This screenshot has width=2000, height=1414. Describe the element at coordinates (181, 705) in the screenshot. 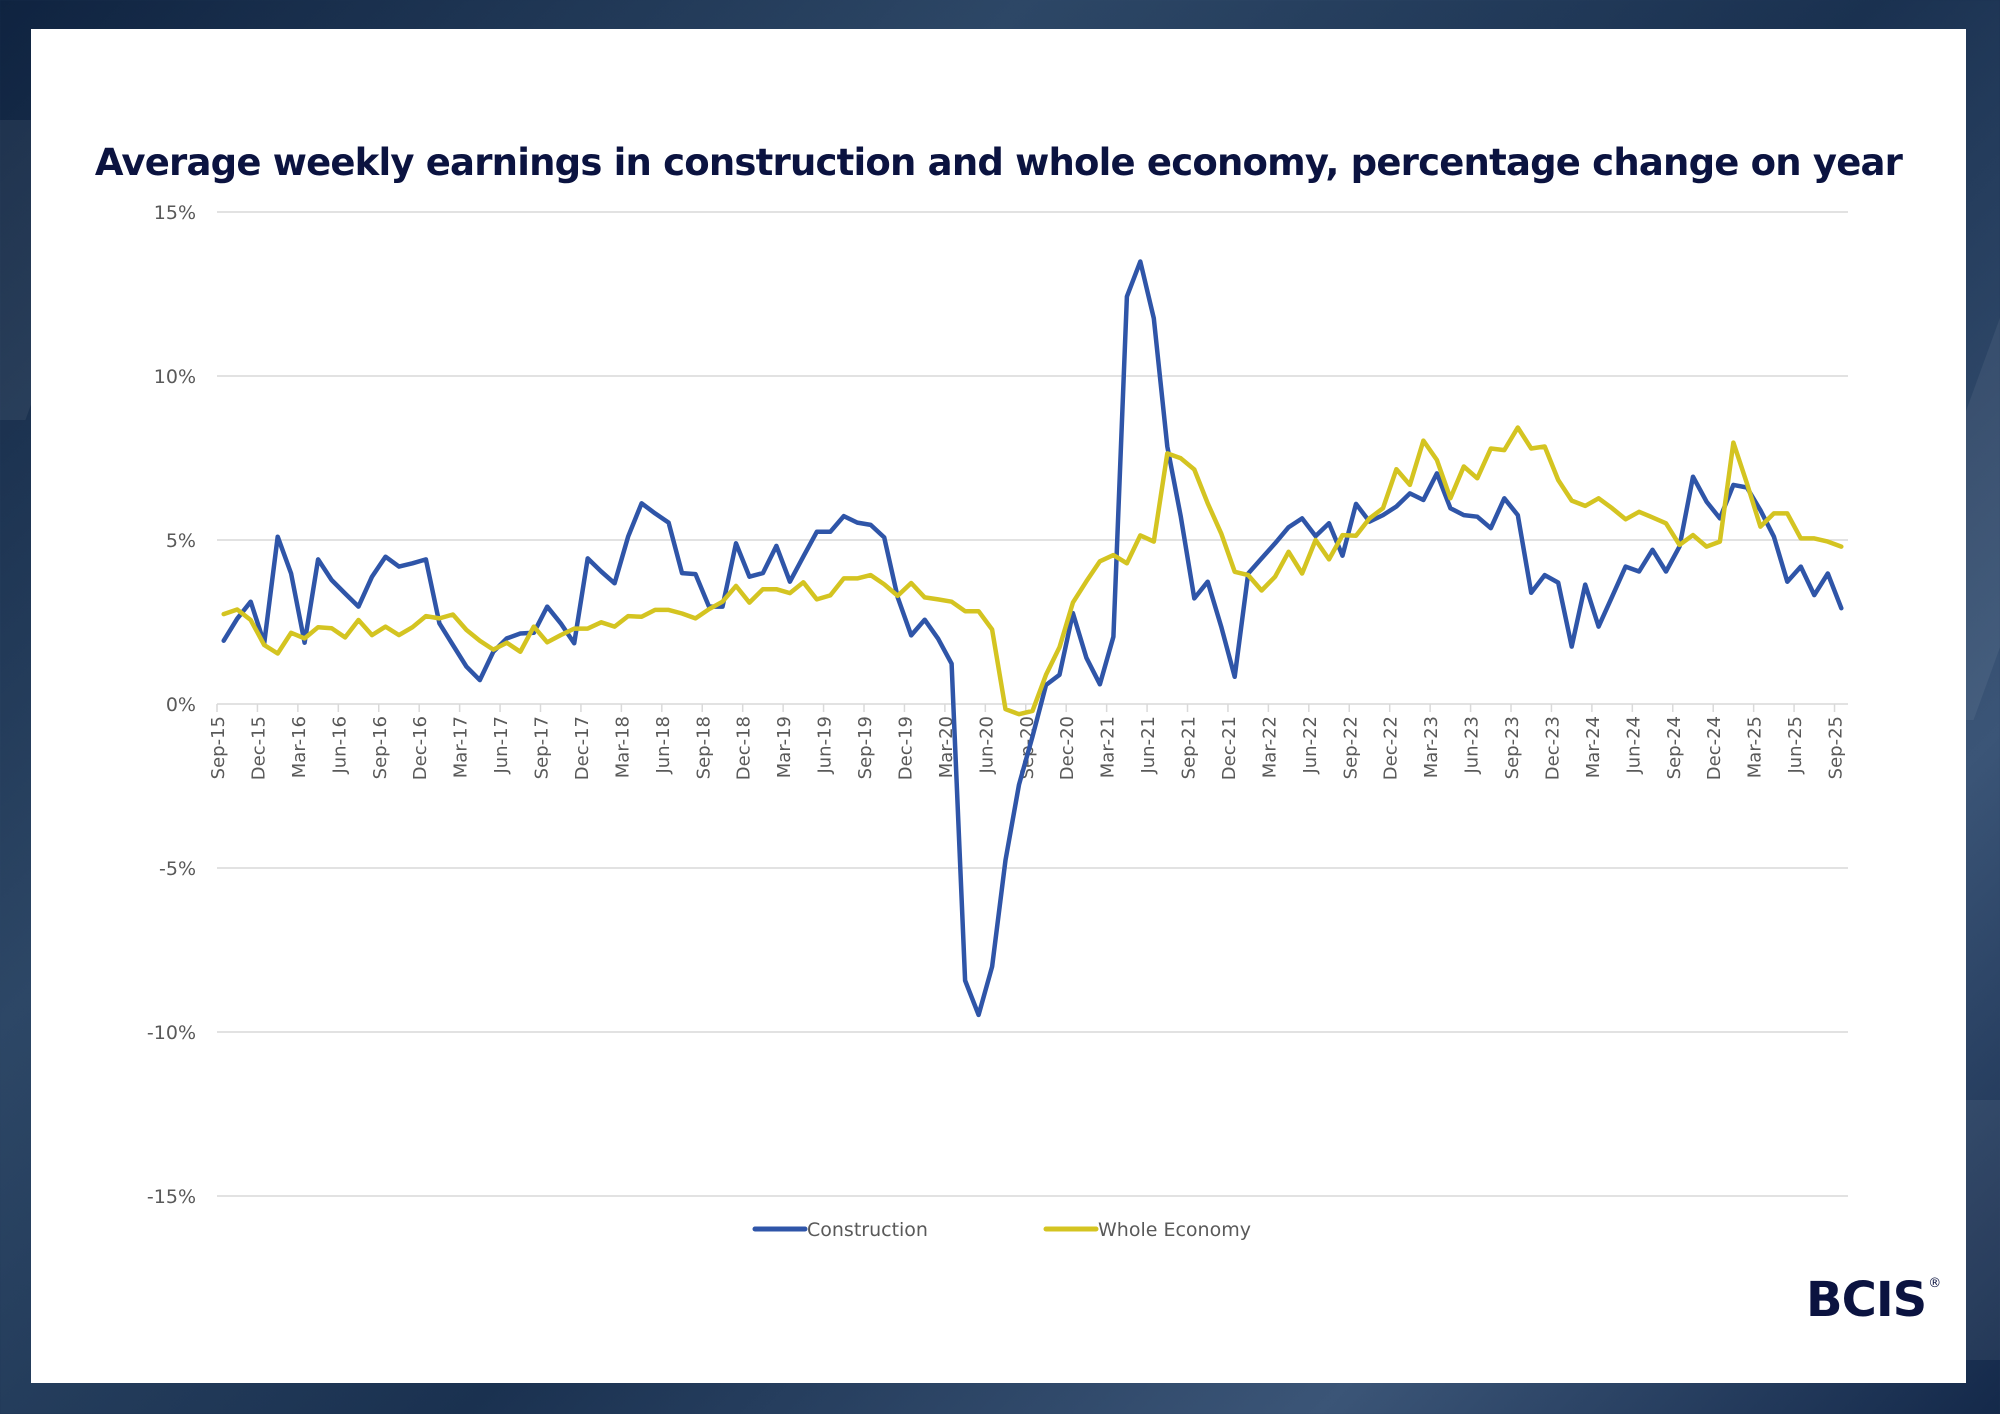

I see `y-tick-label: 0%` at that location.